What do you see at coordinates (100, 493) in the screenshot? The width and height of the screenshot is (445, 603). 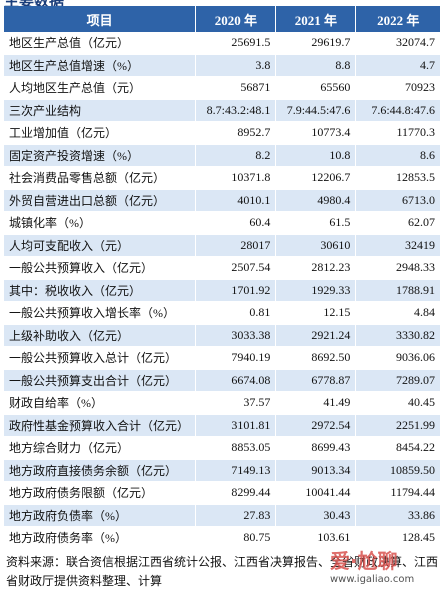 I see `row-label: 地方政府债务限额（亿元）` at bounding box center [100, 493].